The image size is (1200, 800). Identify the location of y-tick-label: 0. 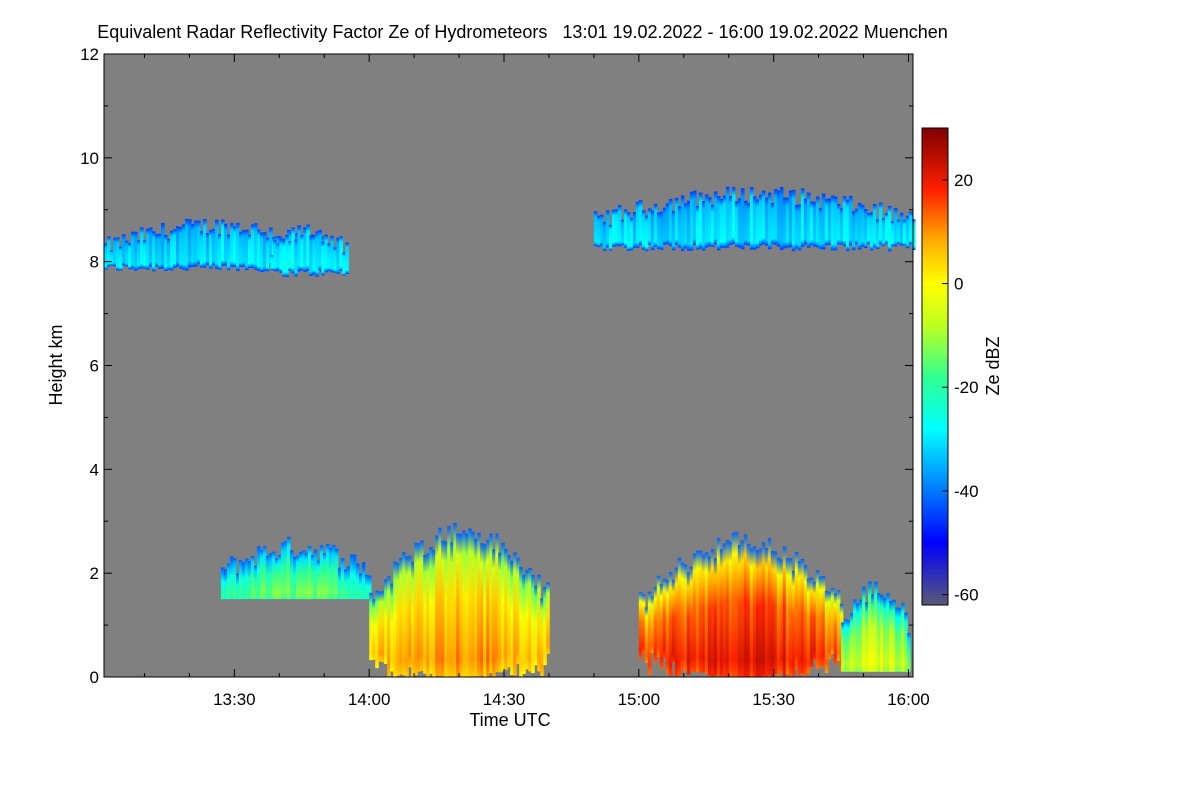
(94, 677).